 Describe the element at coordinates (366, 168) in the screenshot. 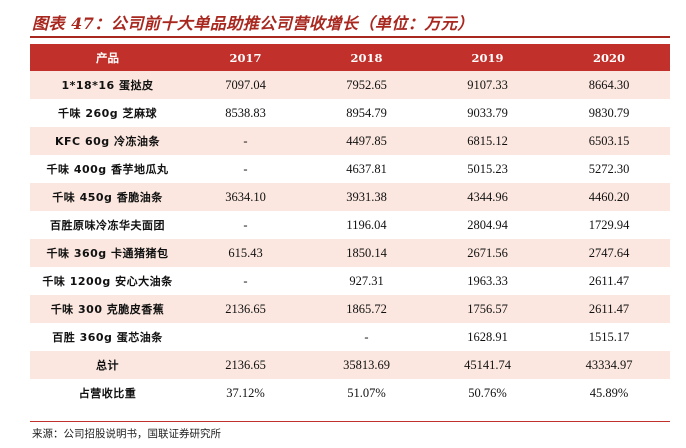

I see `value-cell: 4637.81` at that location.